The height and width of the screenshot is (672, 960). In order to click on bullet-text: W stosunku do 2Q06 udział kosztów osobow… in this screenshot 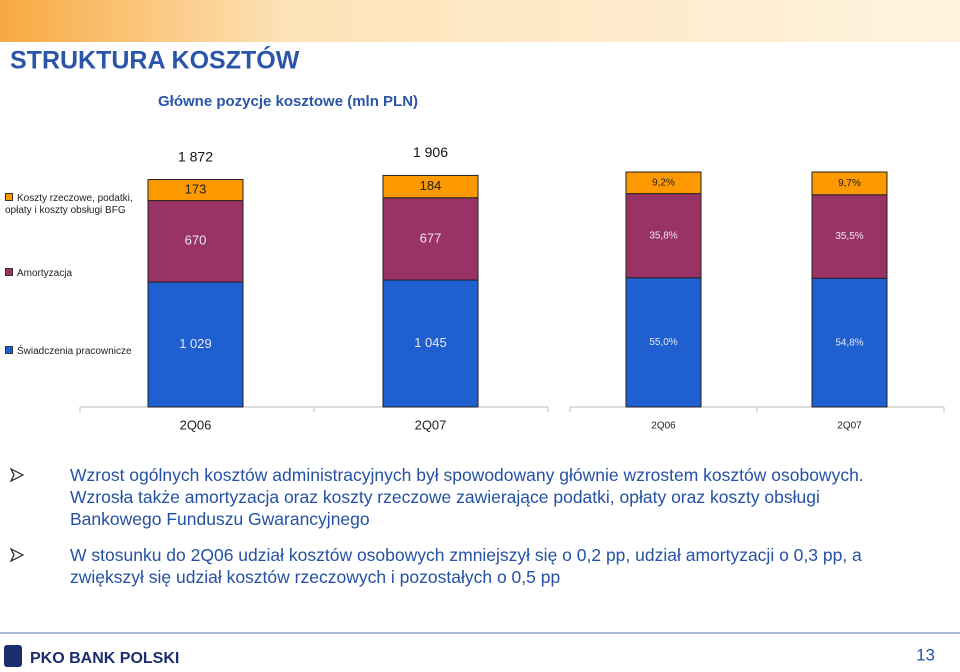, I will do `click(466, 566)`.